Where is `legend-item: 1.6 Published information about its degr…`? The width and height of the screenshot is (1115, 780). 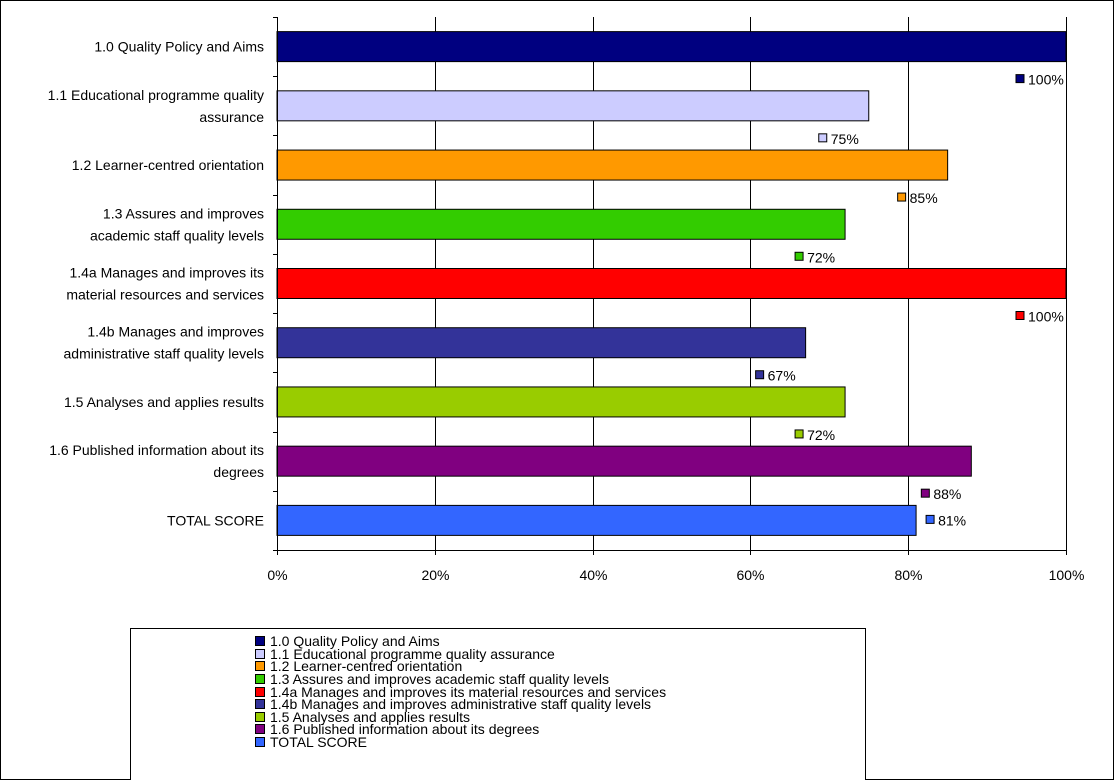 legend-item: 1.6 Published information about its degr… is located at coordinates (560, 729).